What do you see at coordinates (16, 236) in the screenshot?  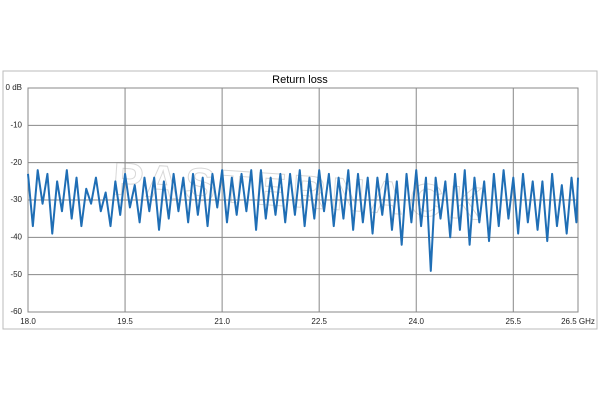 I see `y-tick-label: -40` at bounding box center [16, 236].